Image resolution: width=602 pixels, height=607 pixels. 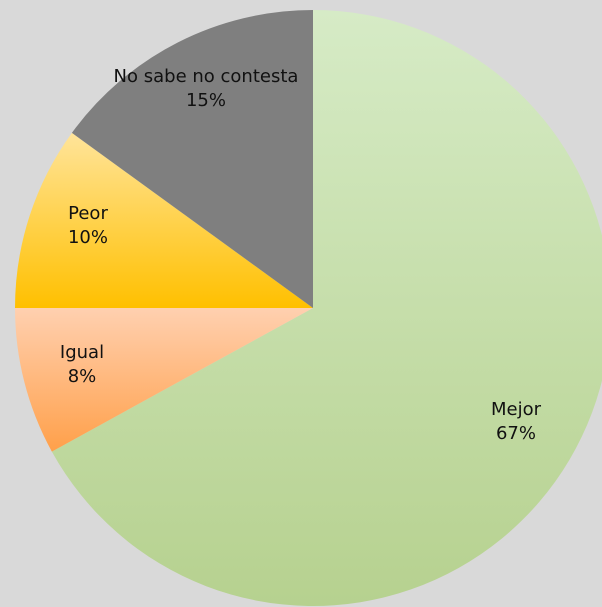 I want to click on slice-category-label: Mejor, so click(x=516, y=409).